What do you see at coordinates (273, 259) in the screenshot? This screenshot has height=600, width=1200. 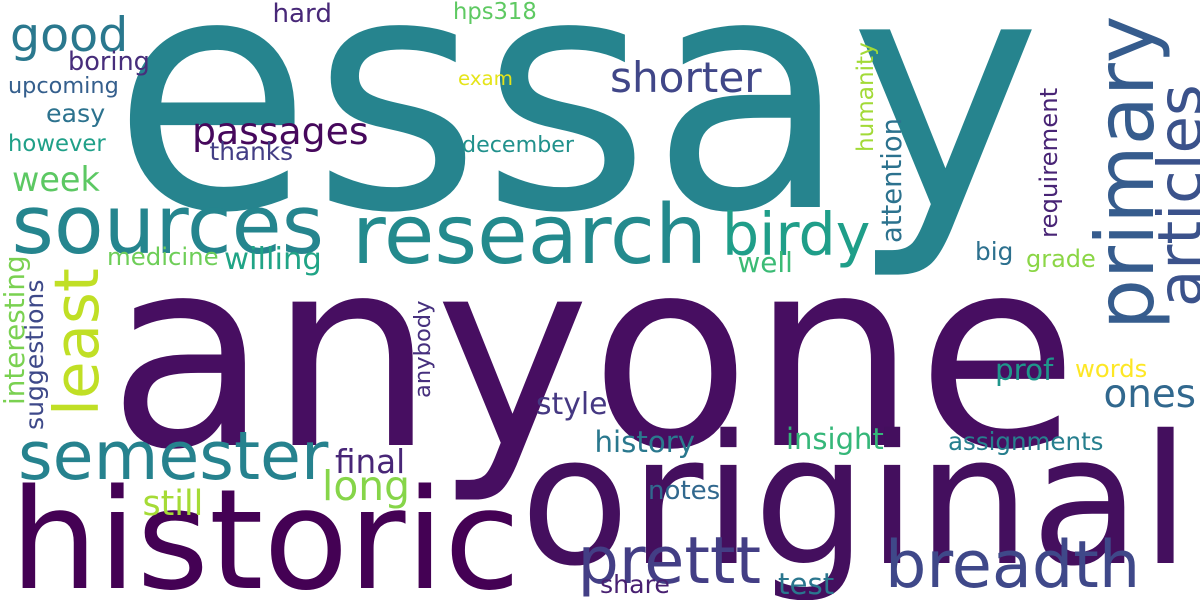 I see `word-willing: willing` at bounding box center [273, 259].